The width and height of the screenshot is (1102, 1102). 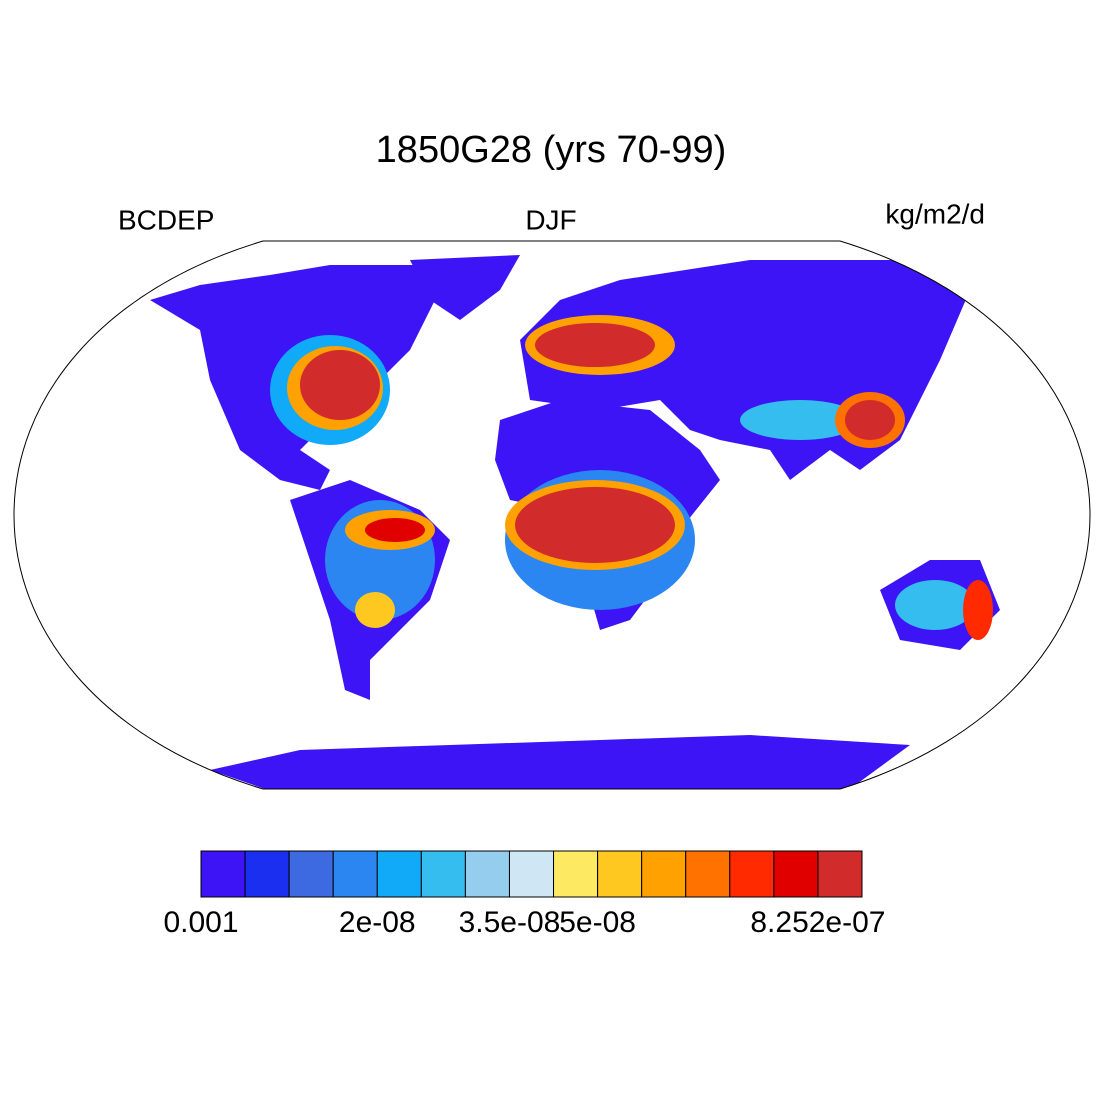 I want to click on title: 1850G28 (yrs 70-99), so click(x=551, y=150).